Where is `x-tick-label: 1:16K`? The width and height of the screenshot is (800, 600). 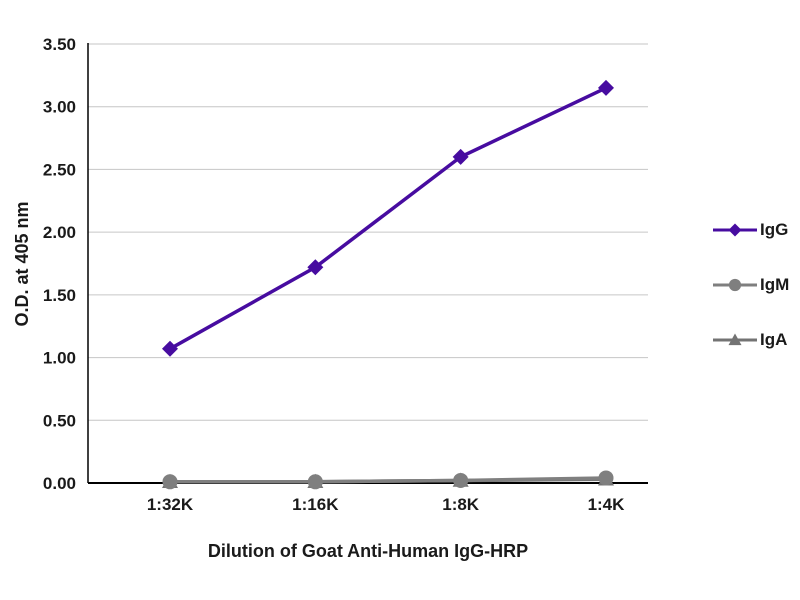 x-tick-label: 1:16K is located at coordinates (315, 504).